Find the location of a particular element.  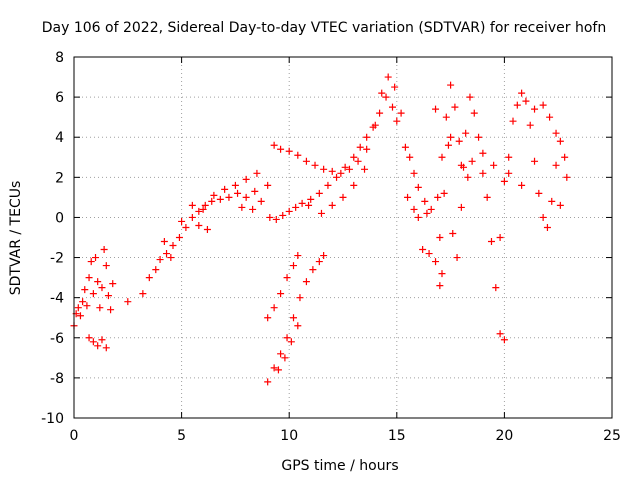

series-negative-arc is located at coordinates (296, 319).